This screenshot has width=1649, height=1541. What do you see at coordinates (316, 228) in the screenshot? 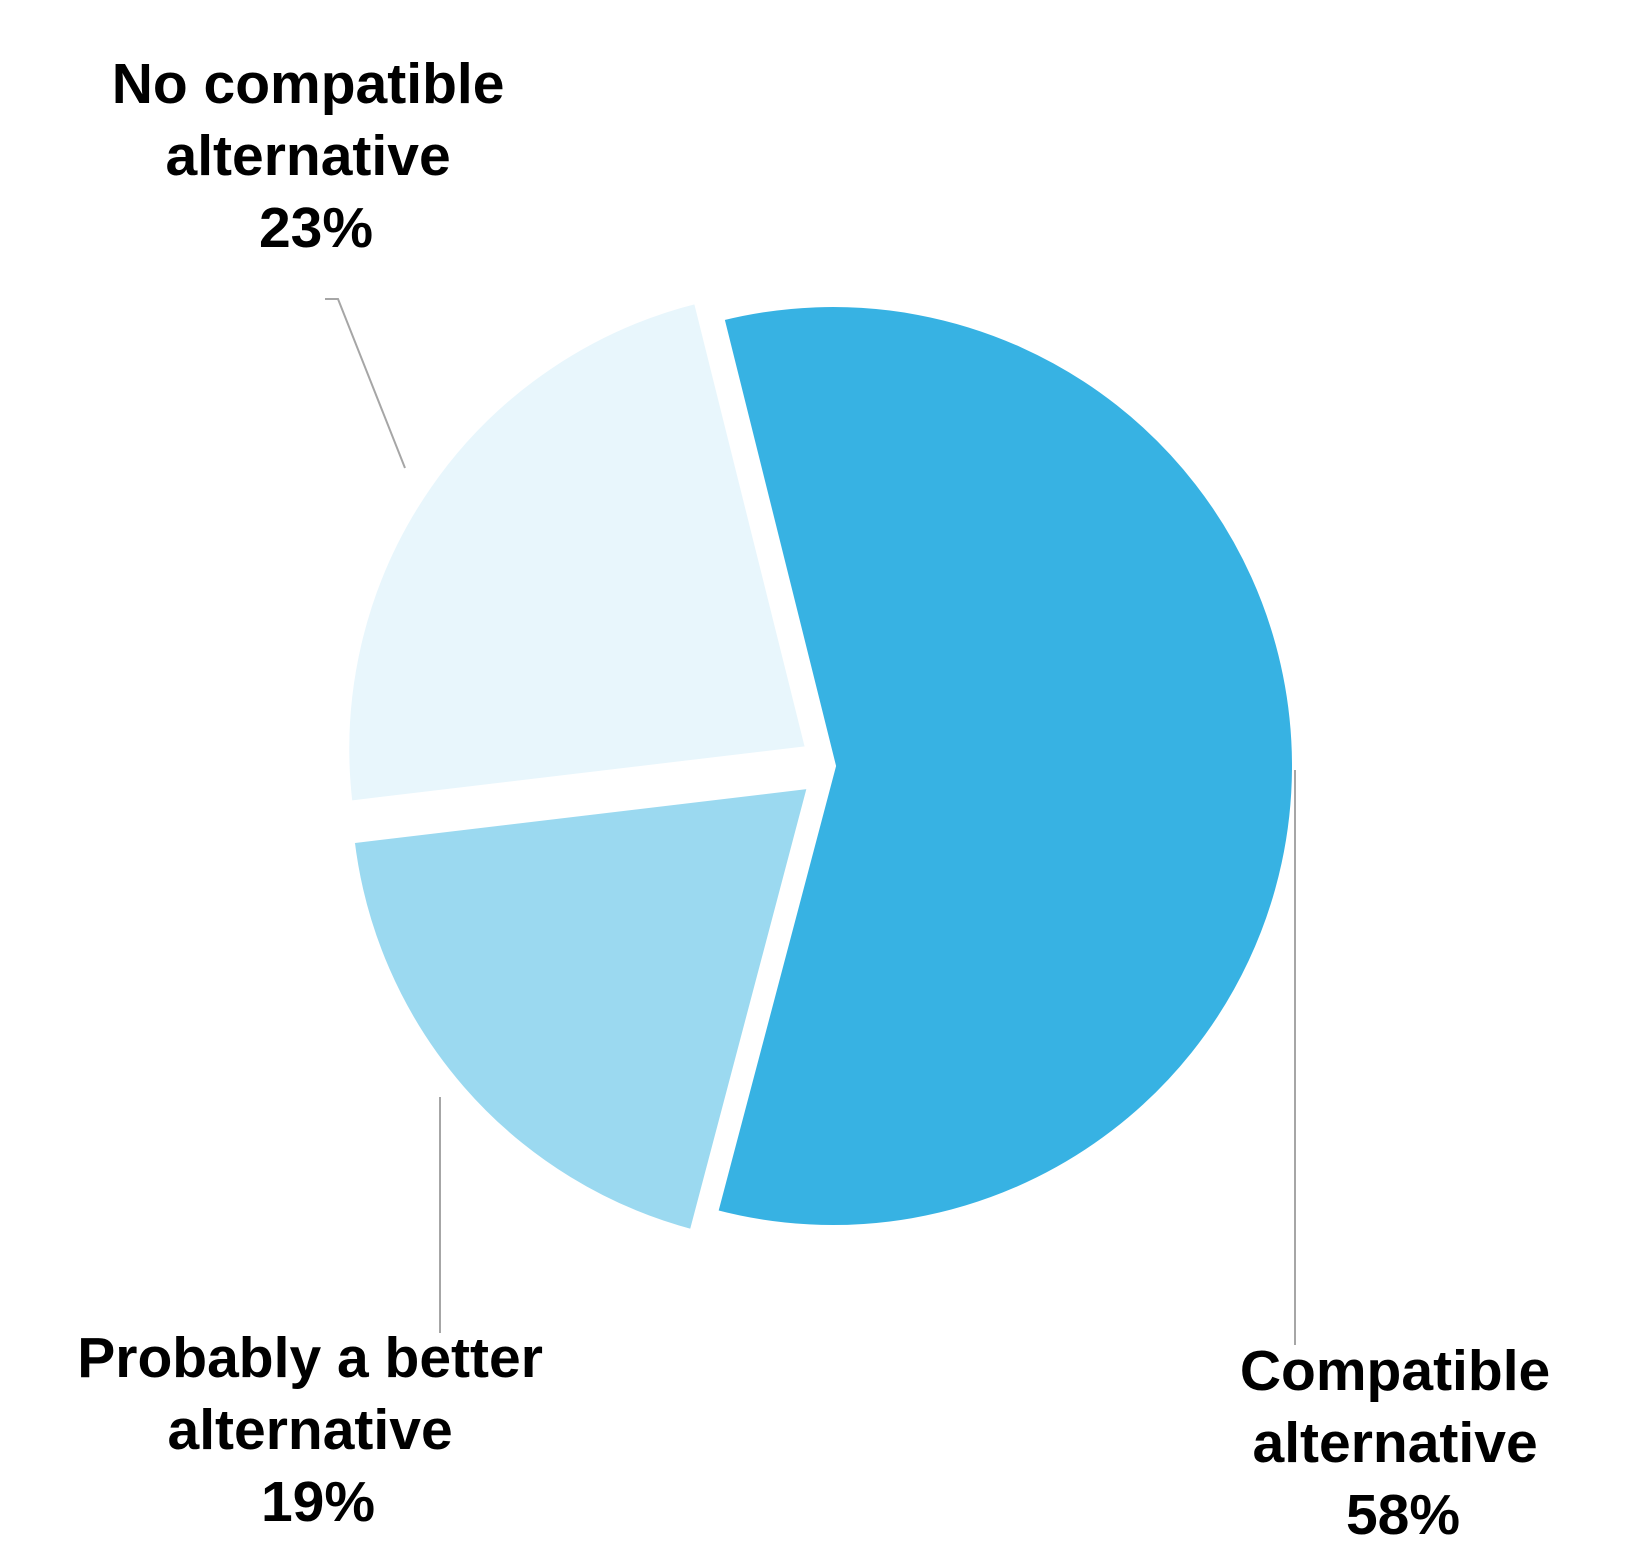
I see `value-no-compatible: 23%` at bounding box center [316, 228].